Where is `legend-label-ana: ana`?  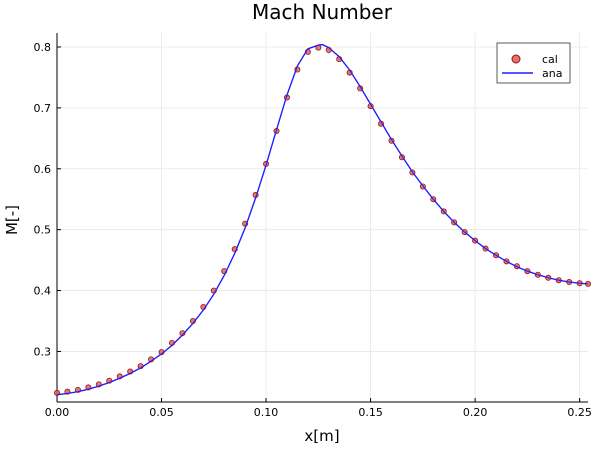
legend-label-ana: ana is located at coordinates (552, 73).